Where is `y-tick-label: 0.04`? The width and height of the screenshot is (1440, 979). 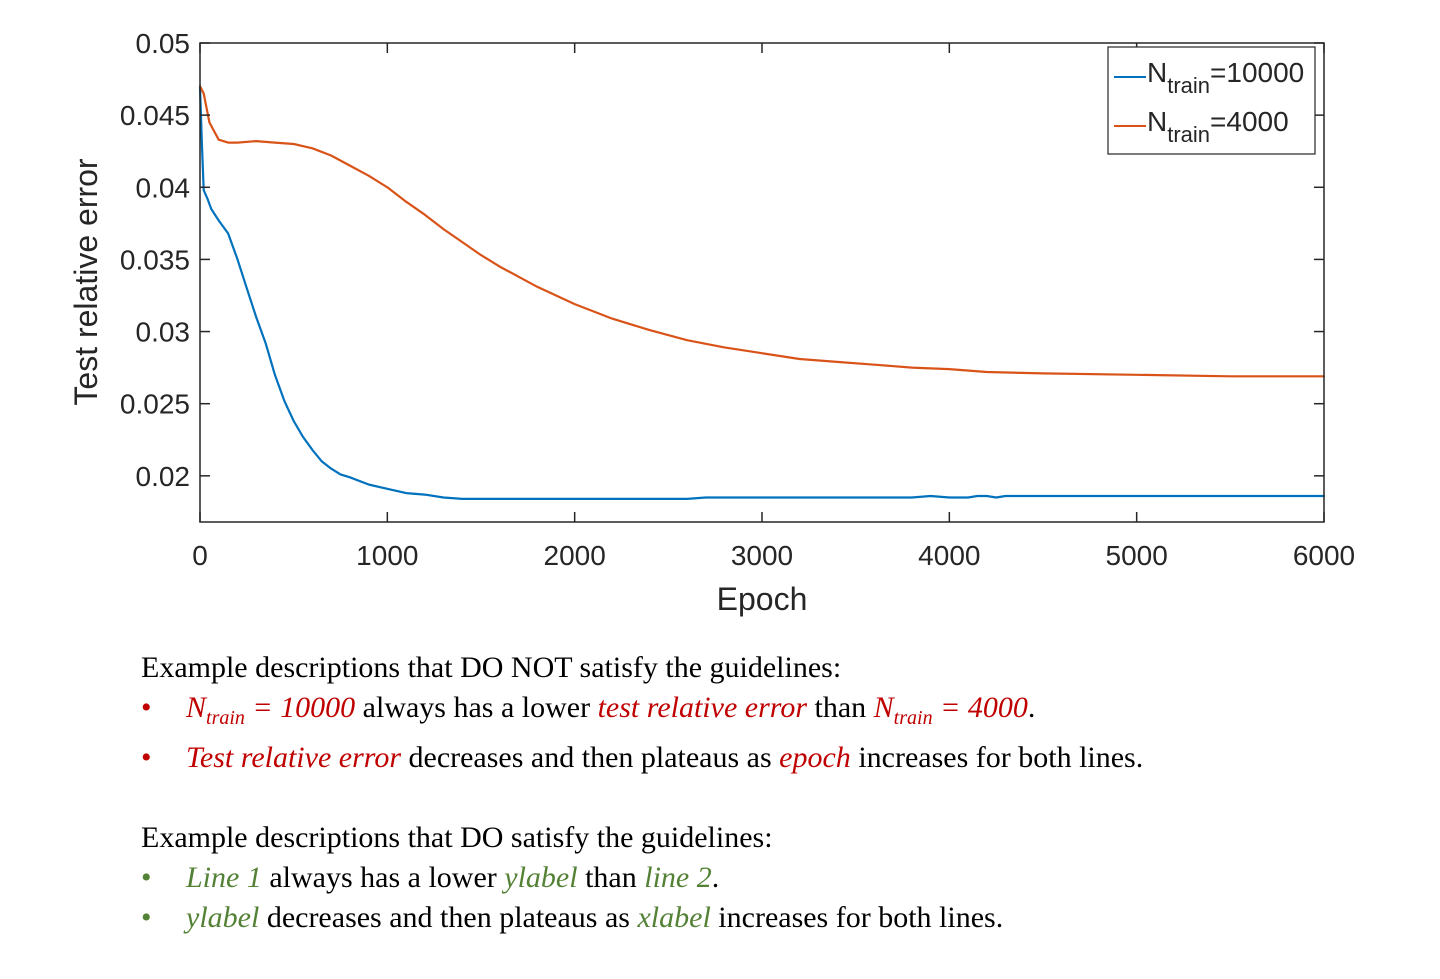 y-tick-label: 0.04 is located at coordinates (163, 187).